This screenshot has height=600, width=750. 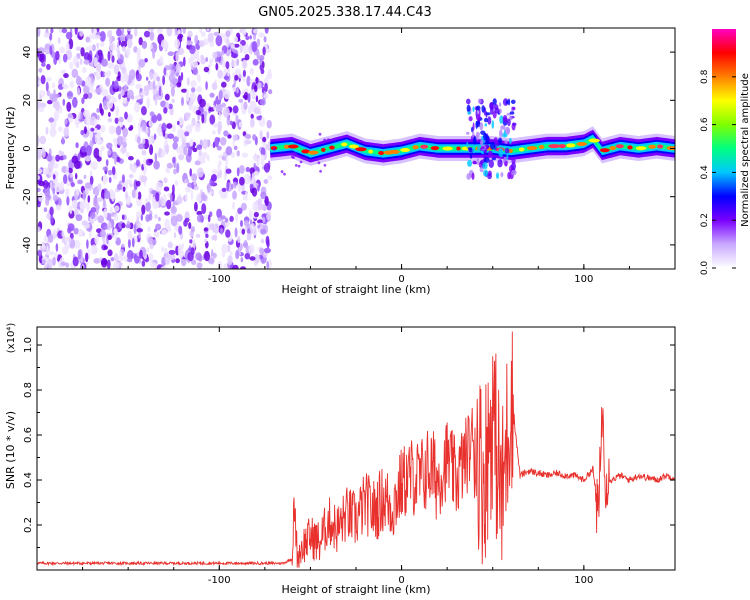 What do you see at coordinates (705, 172) in the screenshot?
I see `colorbar-tick-label: 0.4` at bounding box center [705, 172].